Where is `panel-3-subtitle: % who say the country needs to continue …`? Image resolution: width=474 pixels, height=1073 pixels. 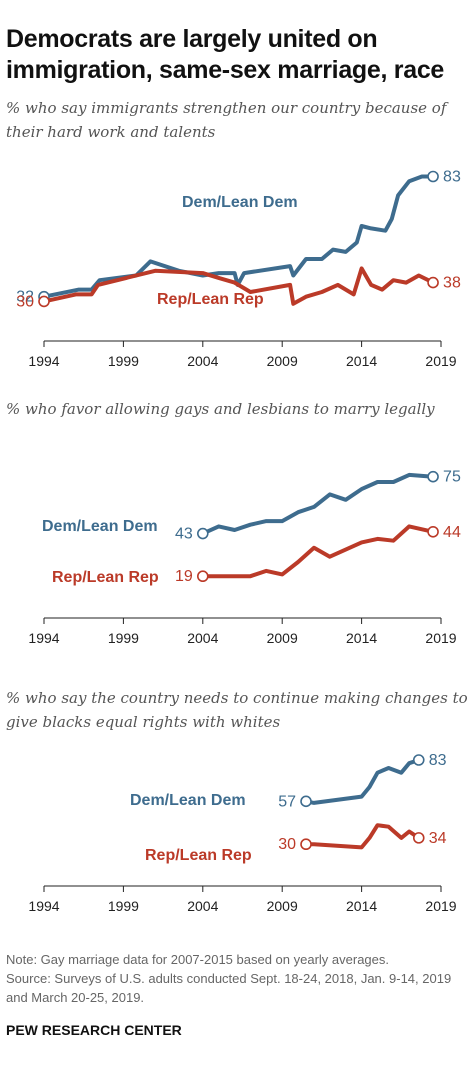
panel-3-subtitle: % who say the country needs to continue … is located at coordinates (237, 710).